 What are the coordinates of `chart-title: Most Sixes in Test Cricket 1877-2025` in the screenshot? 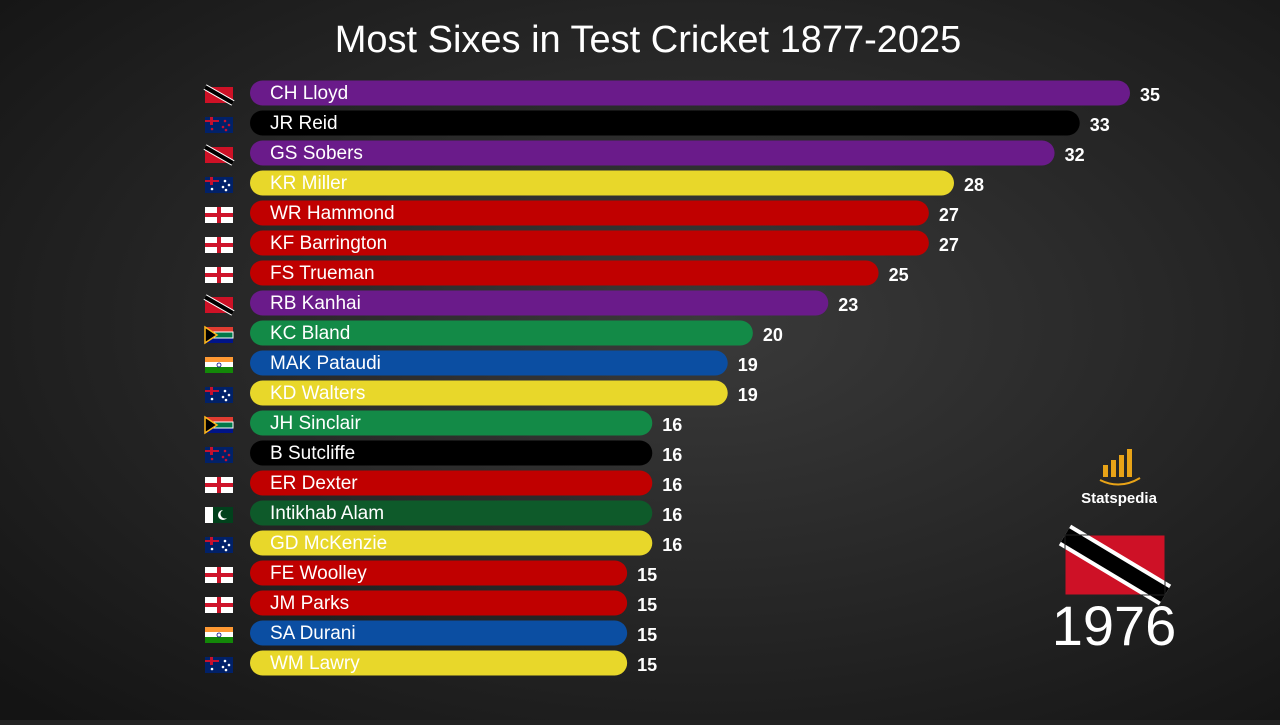 It's located at (648, 40).